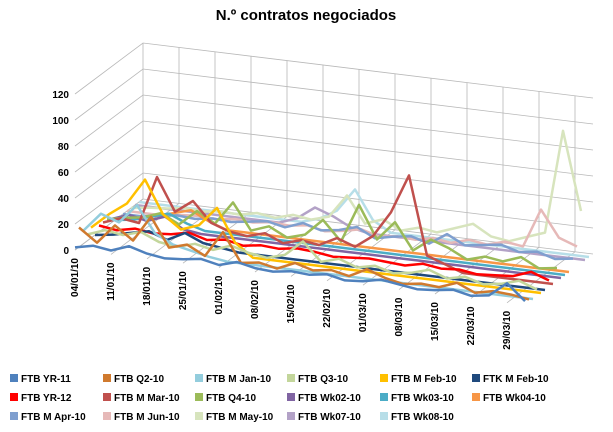  What do you see at coordinates (66, 251) in the screenshot?
I see `y-tick-label: 0` at bounding box center [66, 251].